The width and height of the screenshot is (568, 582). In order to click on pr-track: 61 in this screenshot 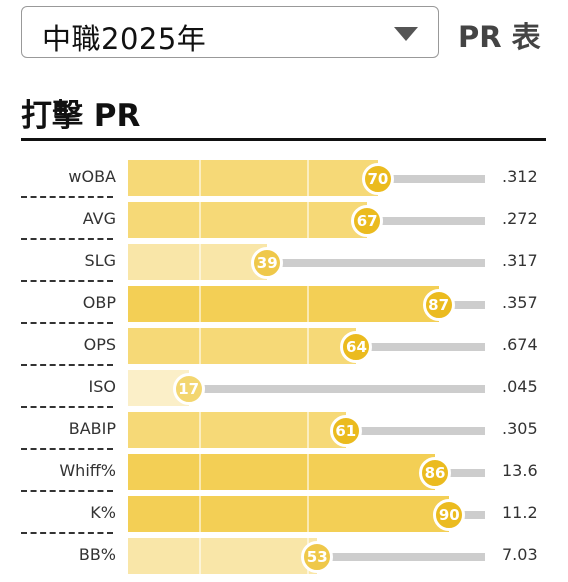, I will do `click(306, 430)`.